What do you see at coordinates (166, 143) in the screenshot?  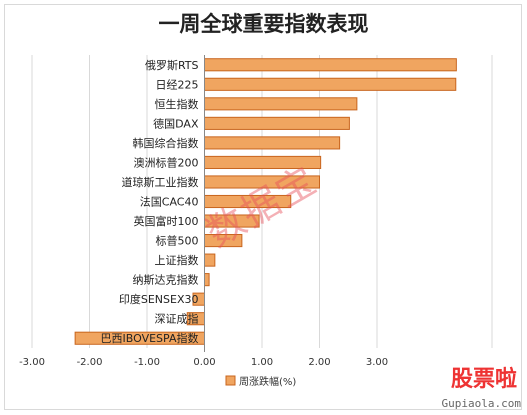 I see `category-label: 韩国综合指数` at bounding box center [166, 143].